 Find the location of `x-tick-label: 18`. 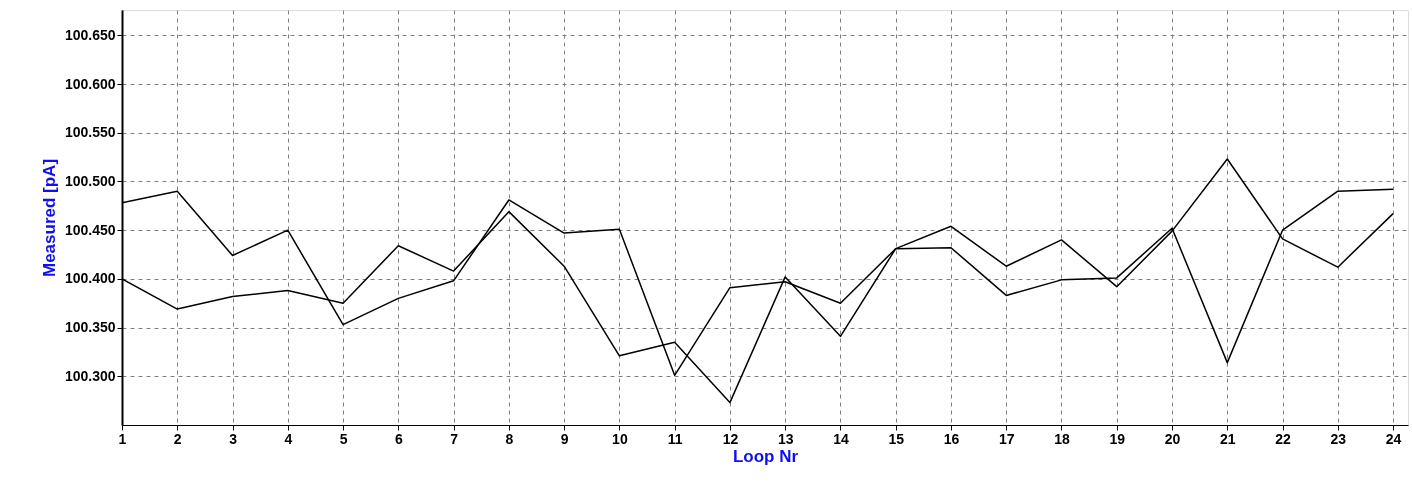

x-tick-label: 18 is located at coordinates (1062, 438).